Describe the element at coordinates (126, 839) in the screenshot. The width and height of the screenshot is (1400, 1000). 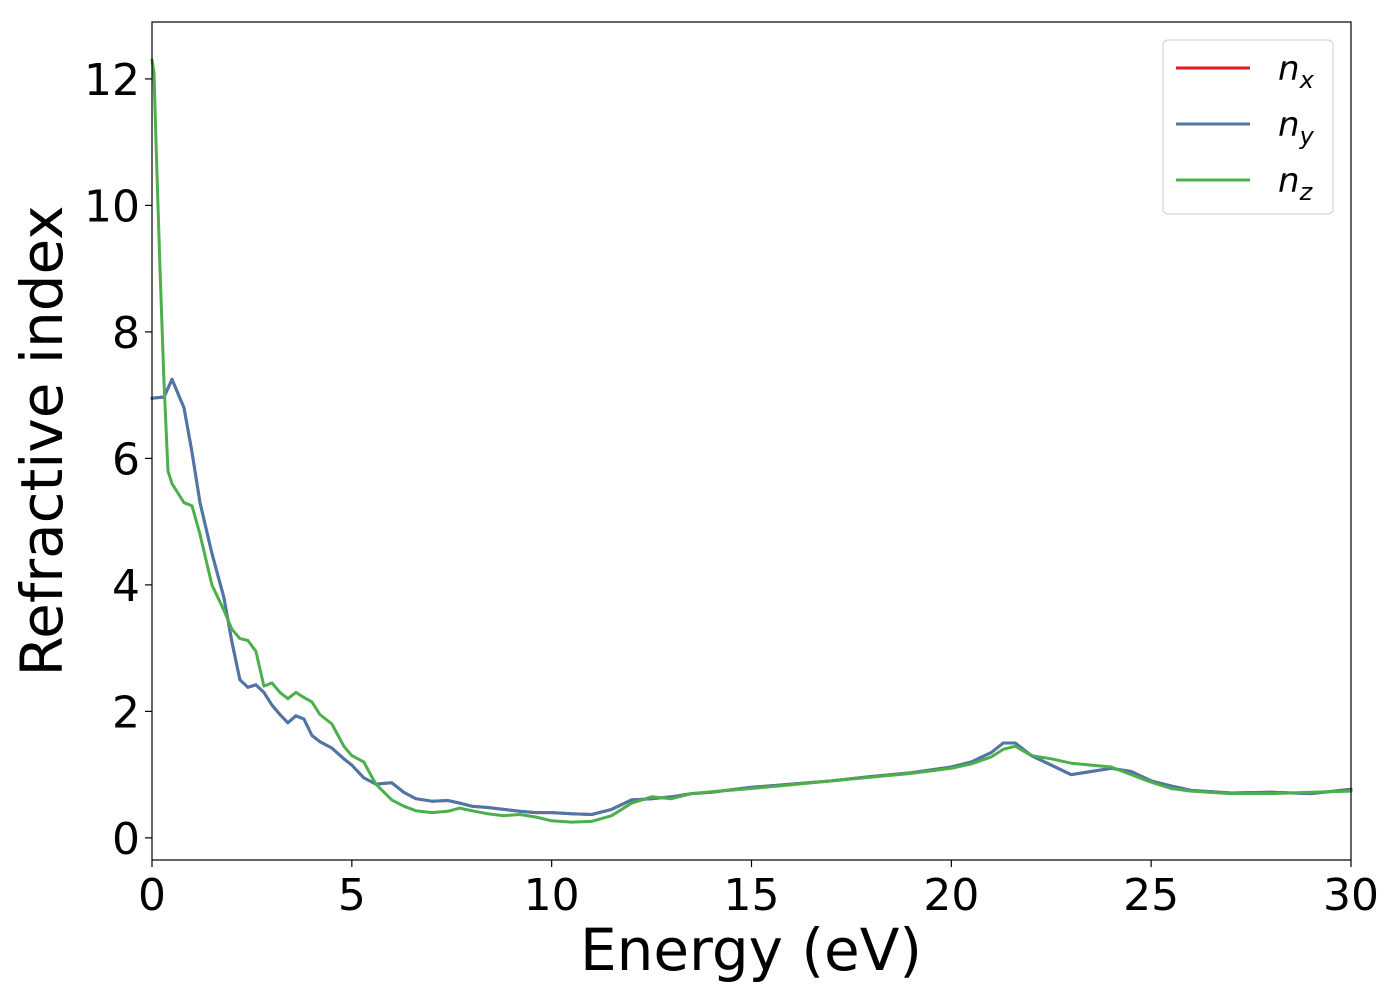
I see `y-tick-label: 0` at that location.